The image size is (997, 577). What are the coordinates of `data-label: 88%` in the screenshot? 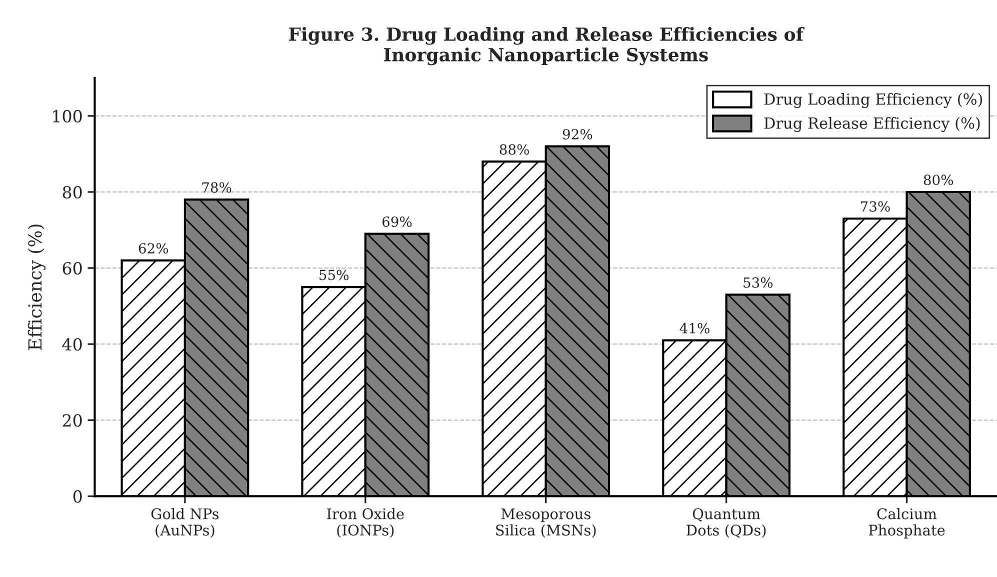 It's located at (514, 149).